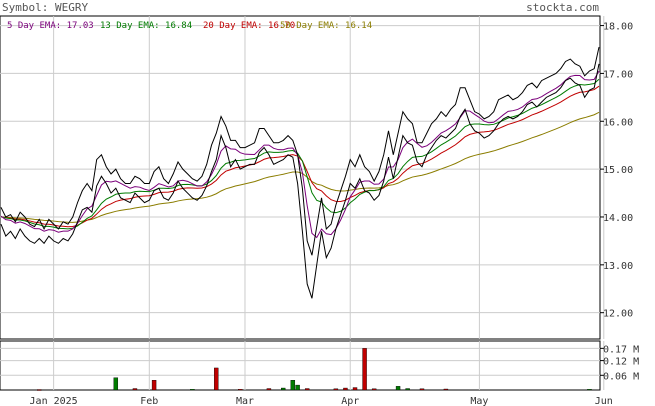  What do you see at coordinates (618, 74) in the screenshot?
I see `price-tick-label: 17.00` at bounding box center [618, 74].